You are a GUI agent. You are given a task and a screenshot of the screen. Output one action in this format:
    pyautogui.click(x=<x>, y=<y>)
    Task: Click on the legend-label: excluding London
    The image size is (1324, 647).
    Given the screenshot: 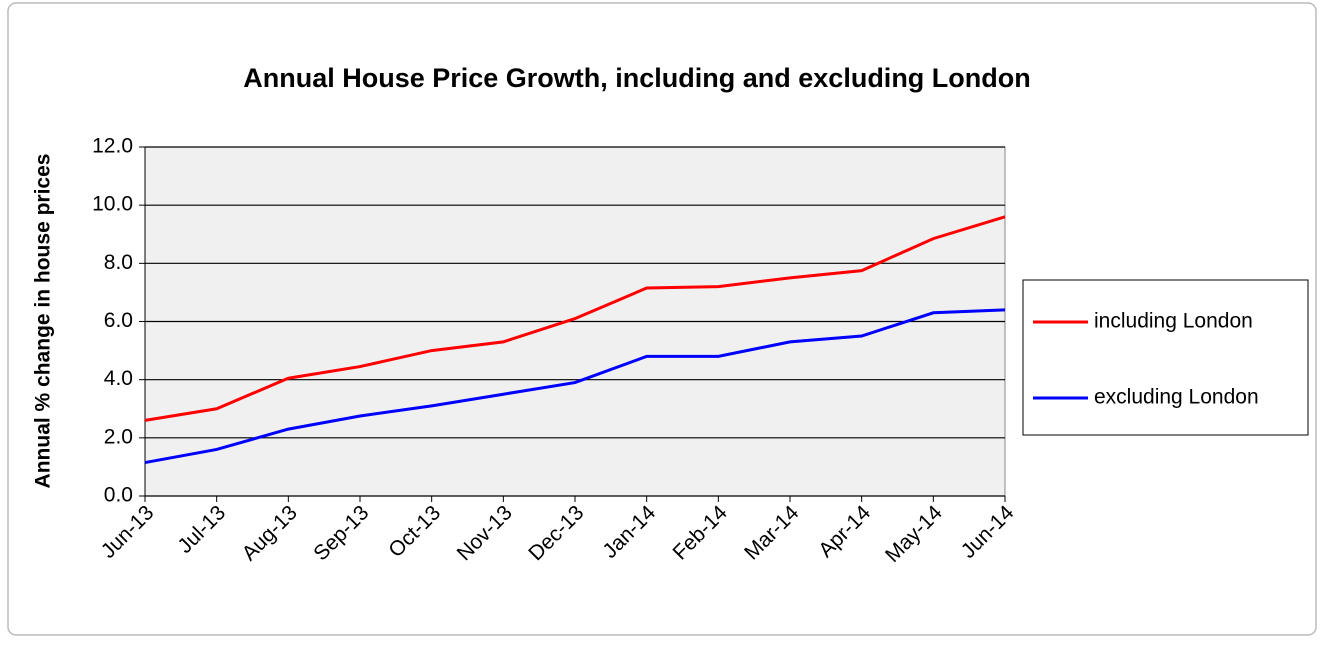 What is the action you would take?
    pyautogui.click(x=1176, y=397)
    